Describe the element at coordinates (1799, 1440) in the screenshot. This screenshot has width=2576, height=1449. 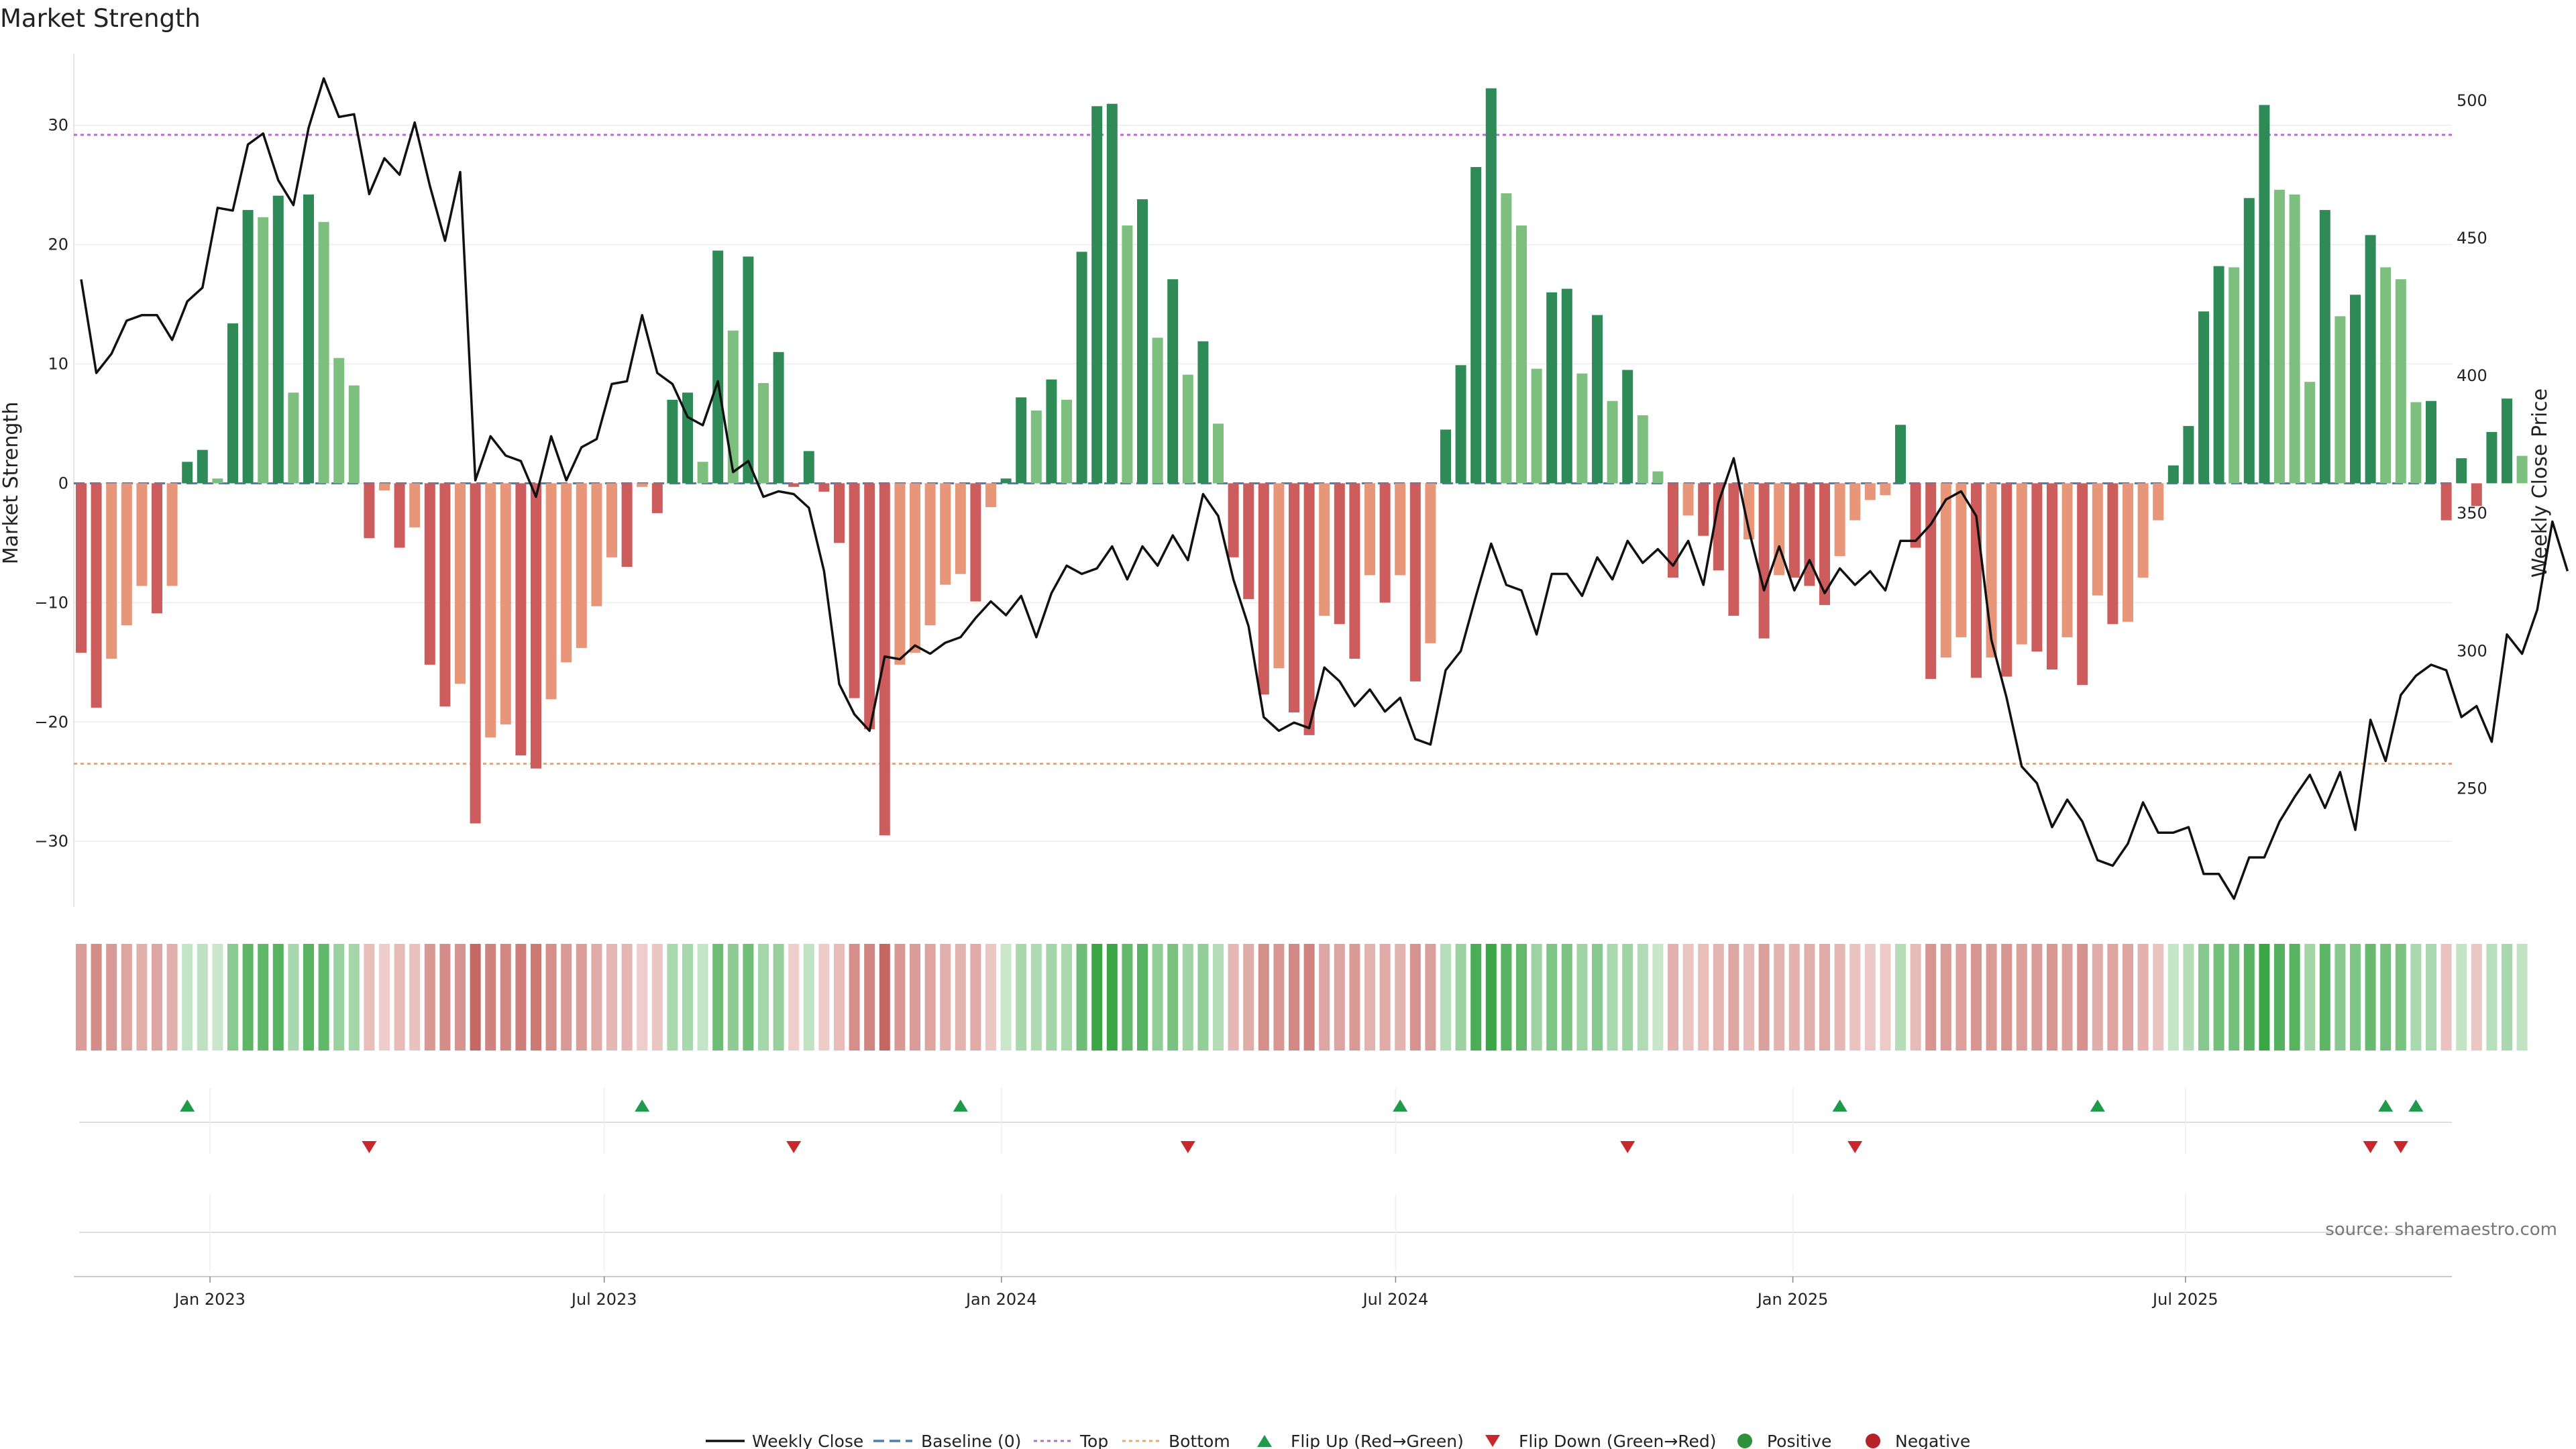
I see `legend-label: Positive` at that location.